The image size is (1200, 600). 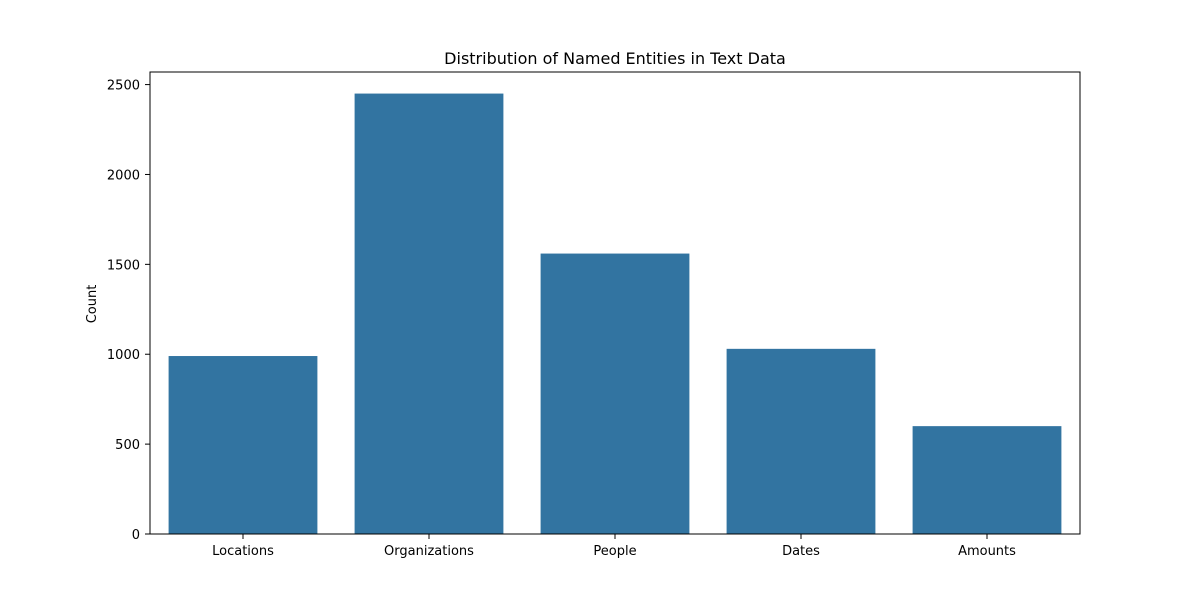 What do you see at coordinates (136, 535) in the screenshot?
I see `y-tick-label: 0` at bounding box center [136, 535].